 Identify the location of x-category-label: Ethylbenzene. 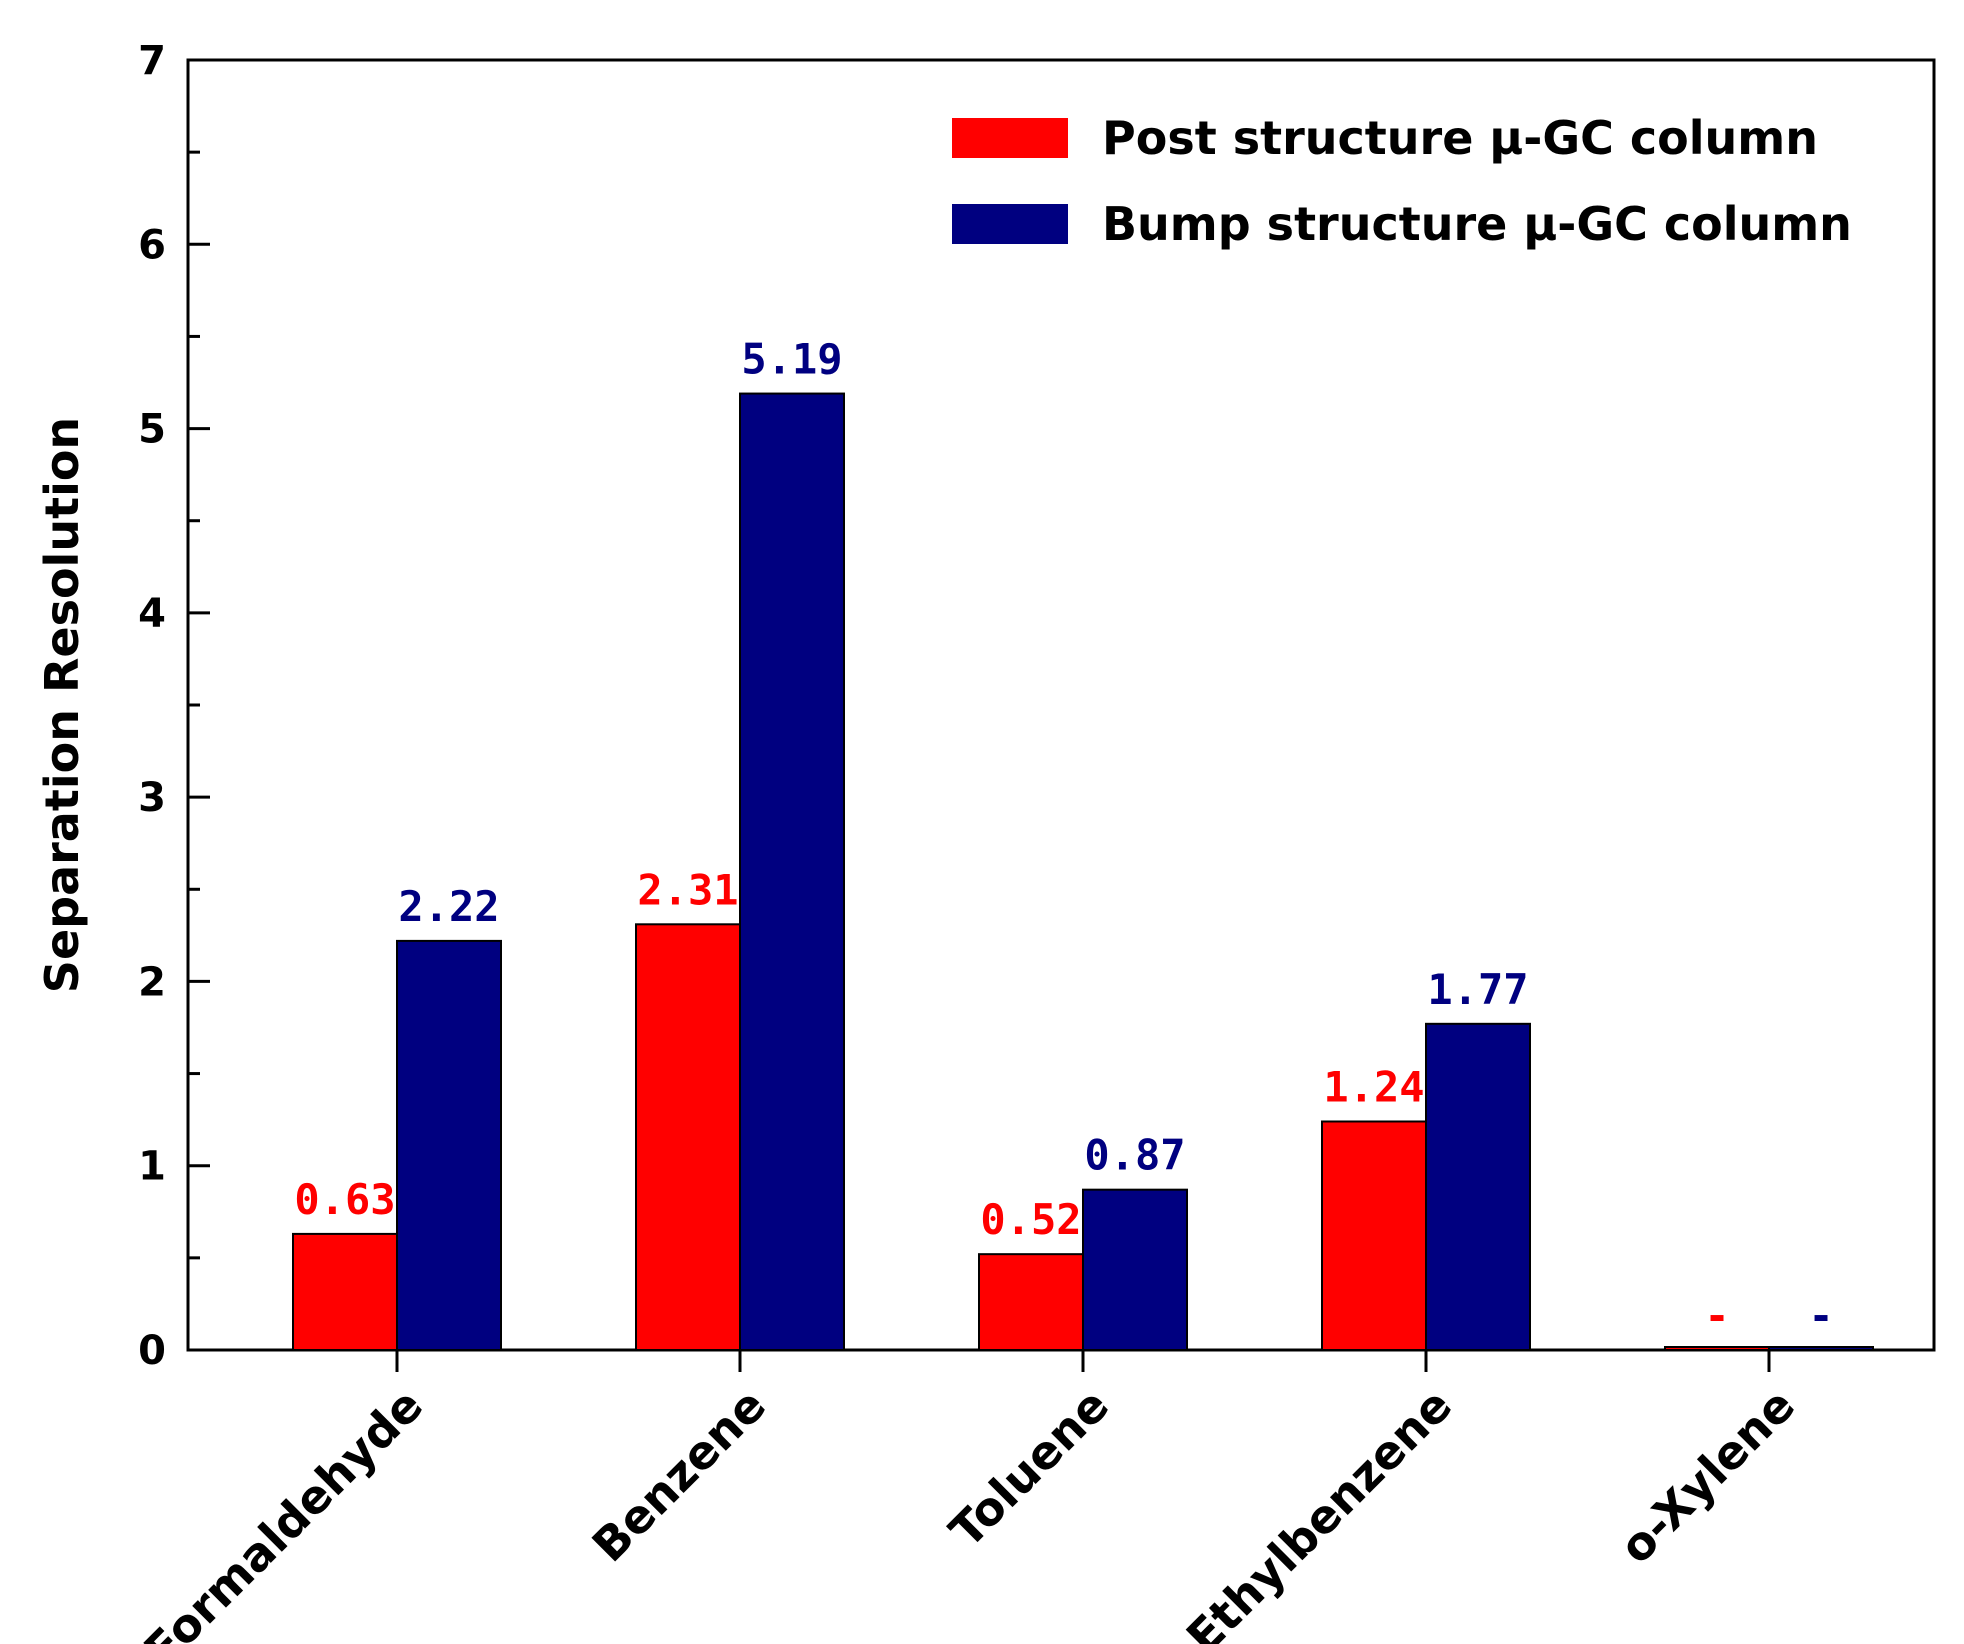
(1319, 1511).